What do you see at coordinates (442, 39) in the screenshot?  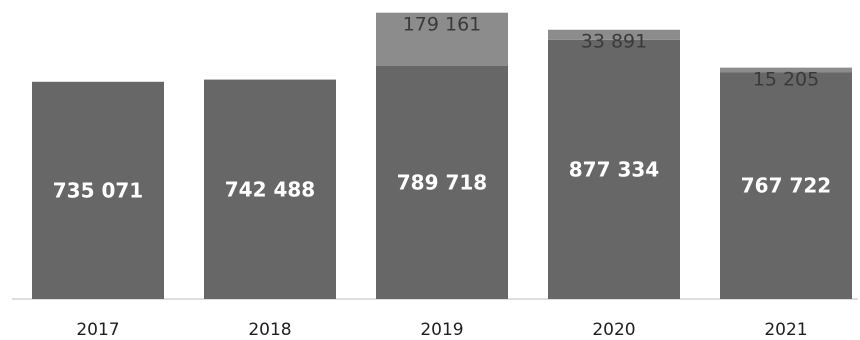 I see `bar-top-2019` at bounding box center [442, 39].